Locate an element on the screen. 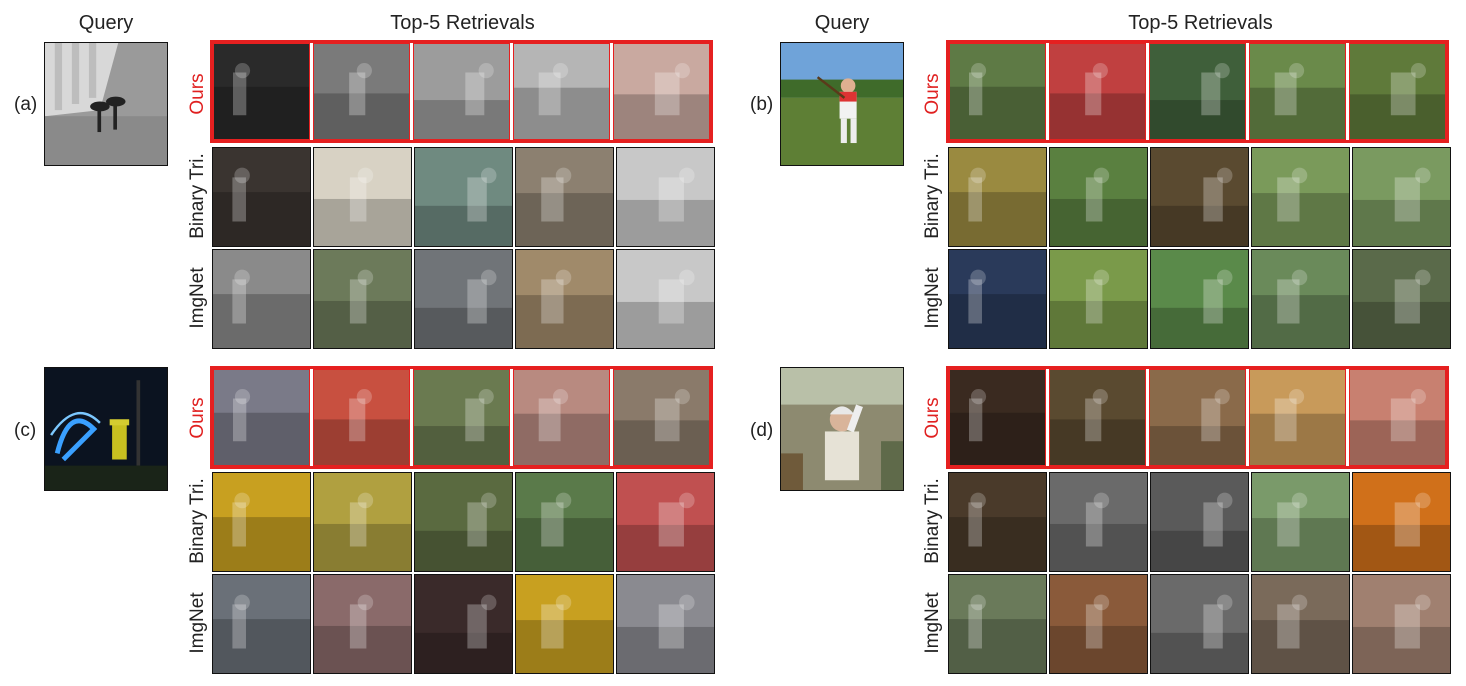 Image resolution: width=1466 pixels, height=686 pixels. retrieval-strip-binary-d is located at coordinates (1199, 522).